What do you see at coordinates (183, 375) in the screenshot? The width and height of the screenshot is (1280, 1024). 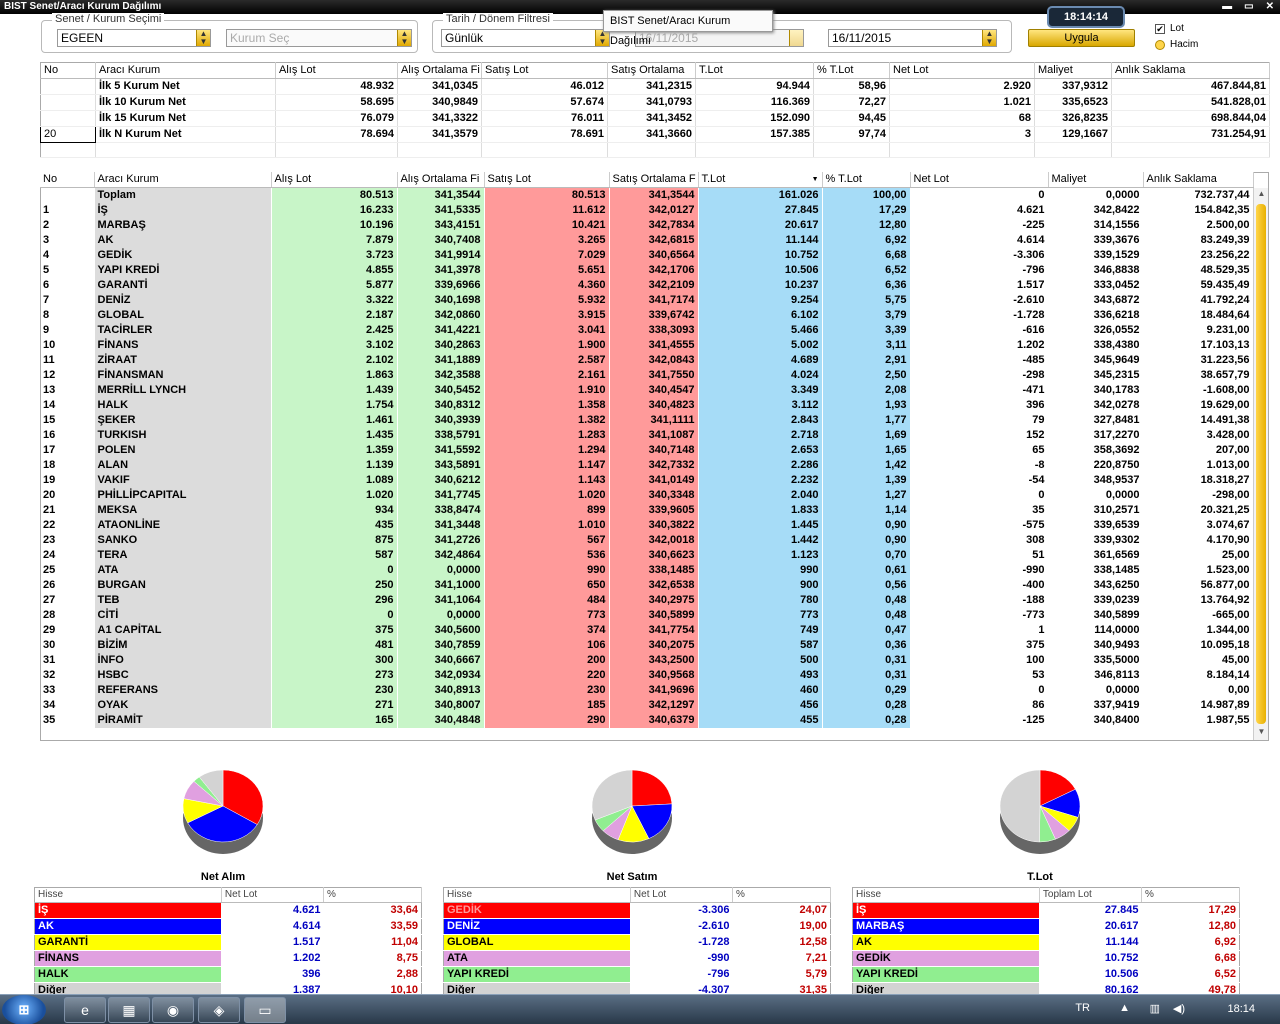 I see `broker-name: FİNANSMAN` at bounding box center [183, 375].